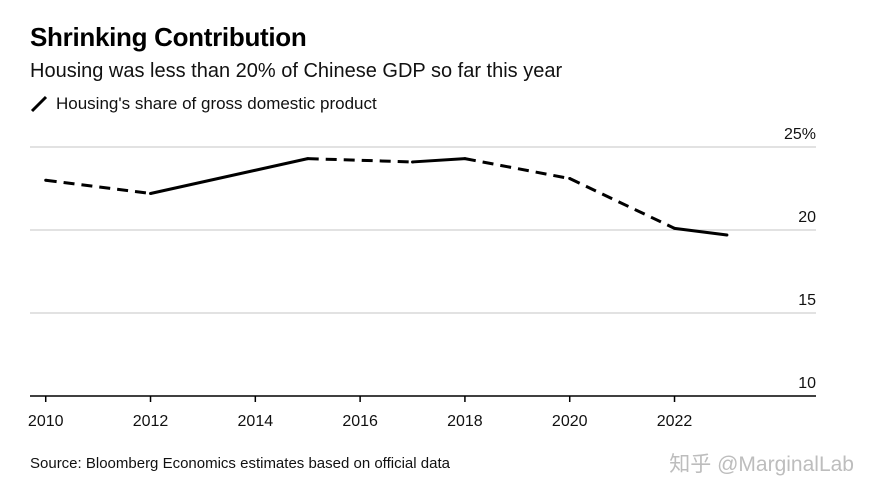 This screenshot has width=876, height=500. What do you see at coordinates (570, 421) in the screenshot?
I see `x-tick-label-2020: 2020` at bounding box center [570, 421].